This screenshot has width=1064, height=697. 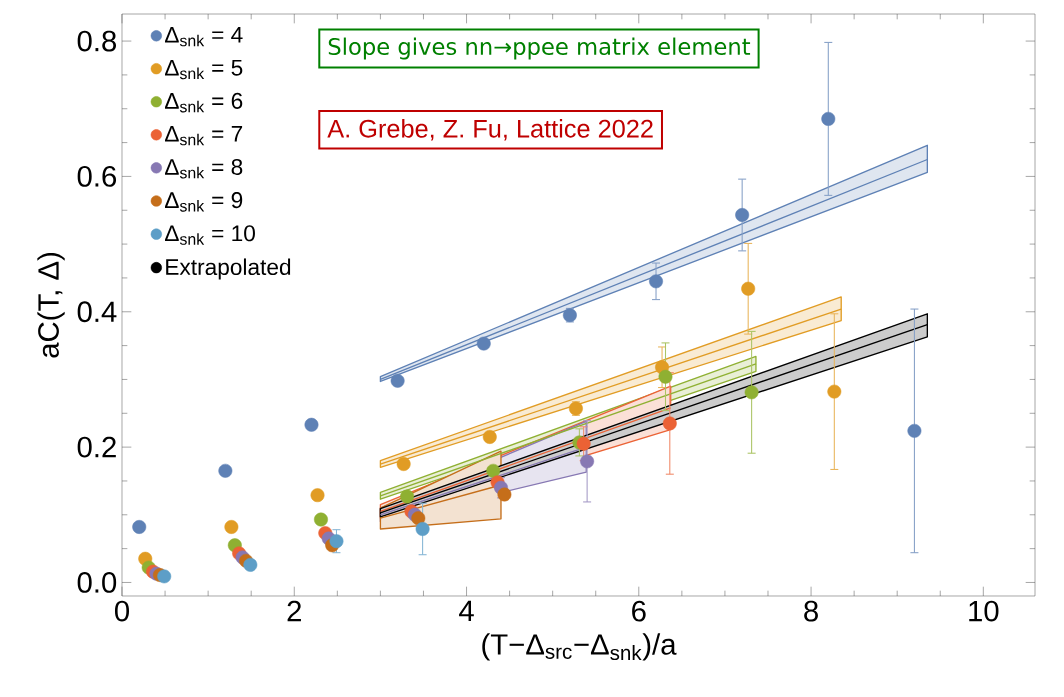 I want to click on annotation: Slope gives nn→ppee matrix element, so click(x=539, y=48).